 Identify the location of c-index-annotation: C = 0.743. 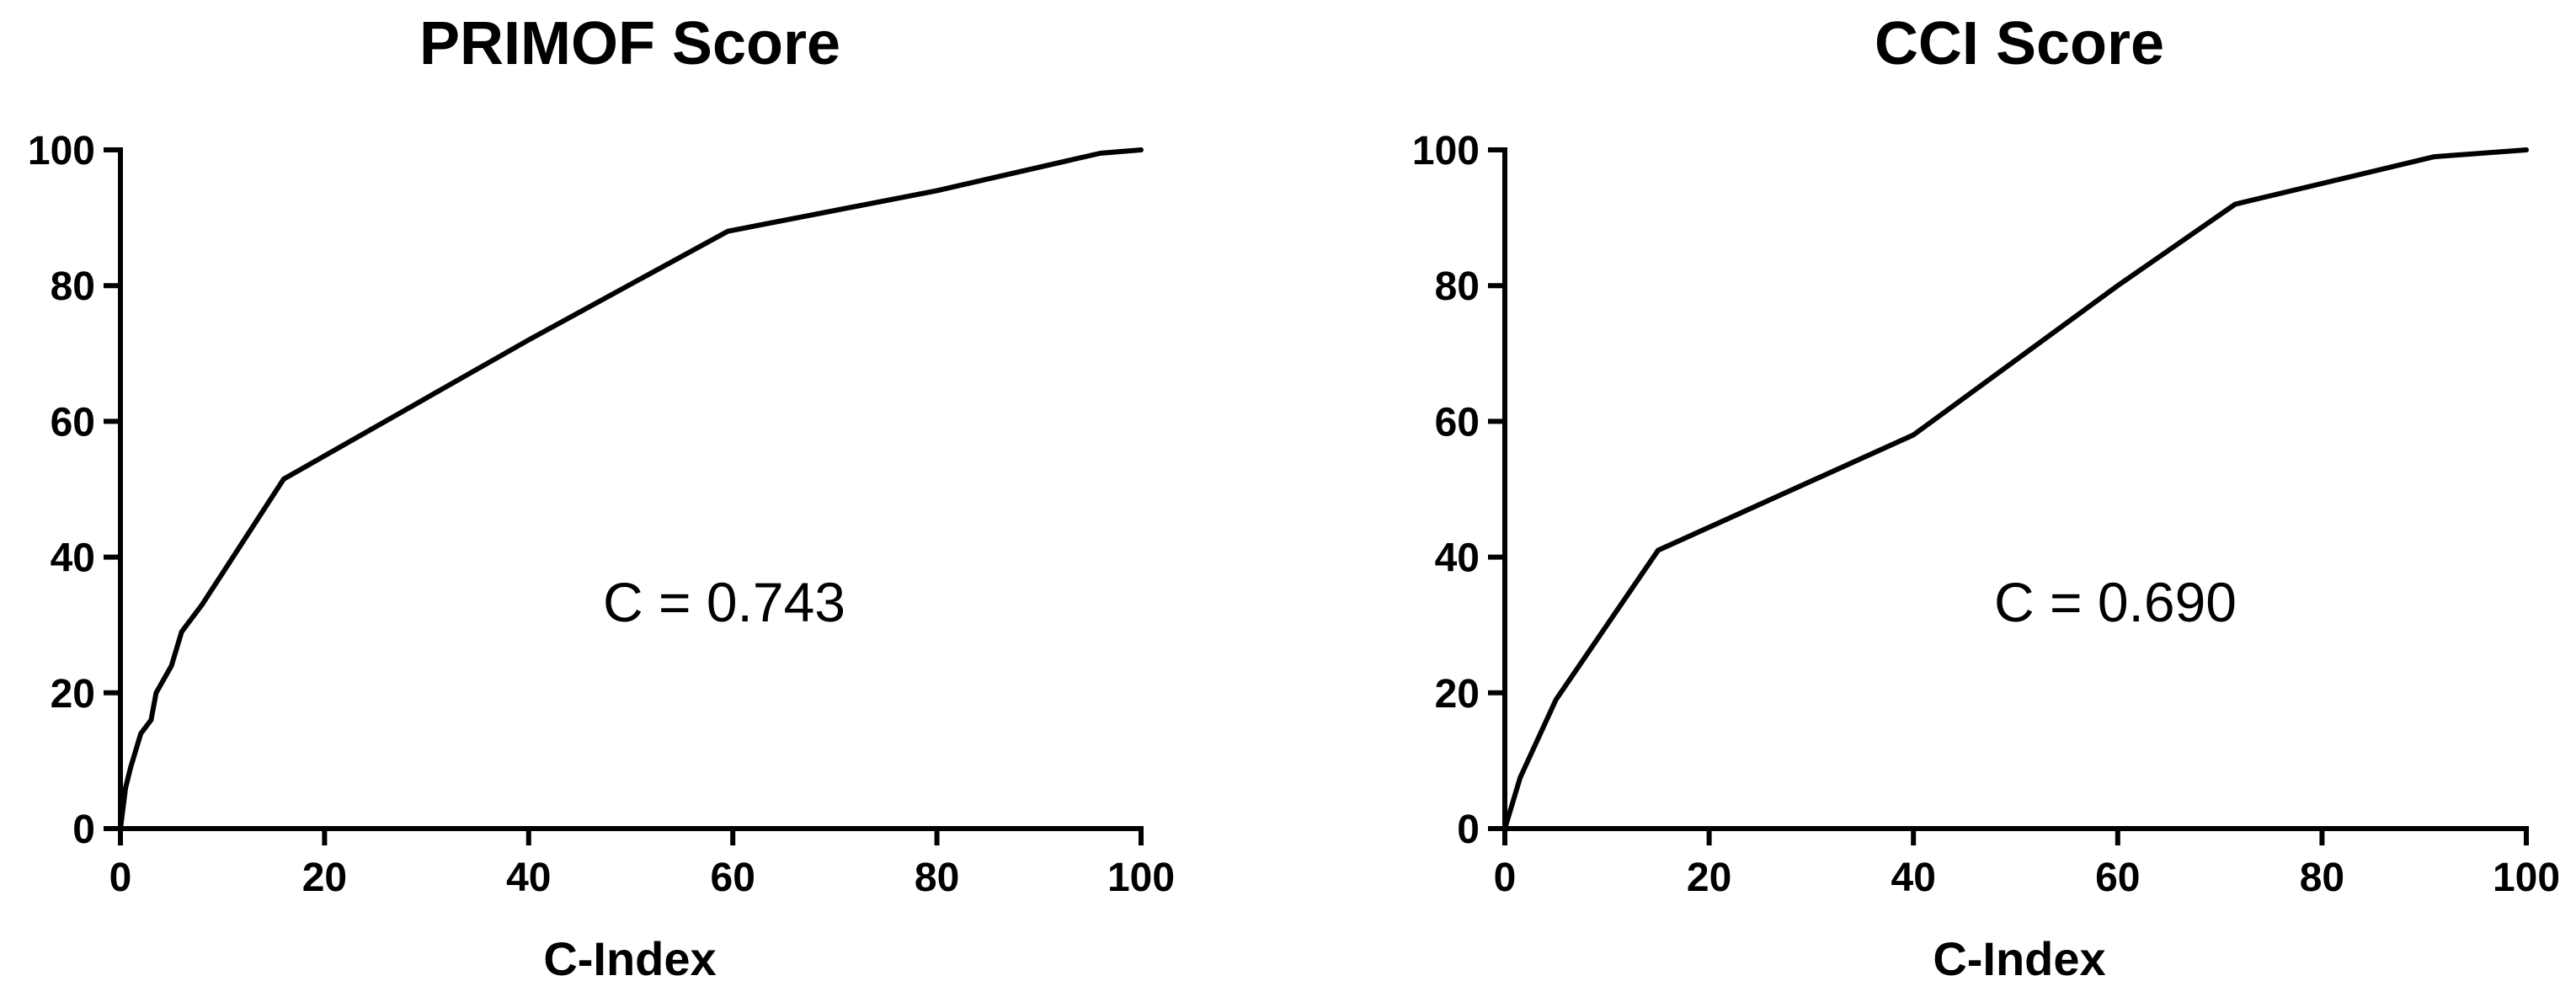
(724, 602).